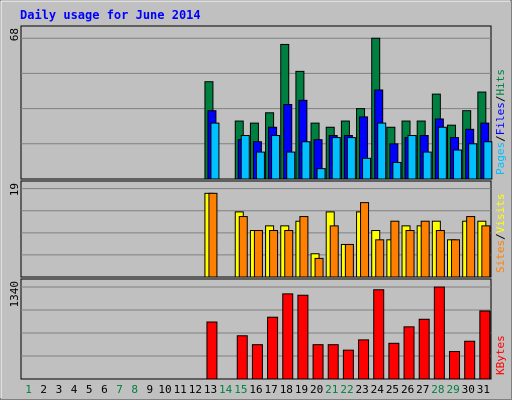  Describe the element at coordinates (119, 389) in the screenshot. I see `x-tick-label-day-7: 7` at that location.